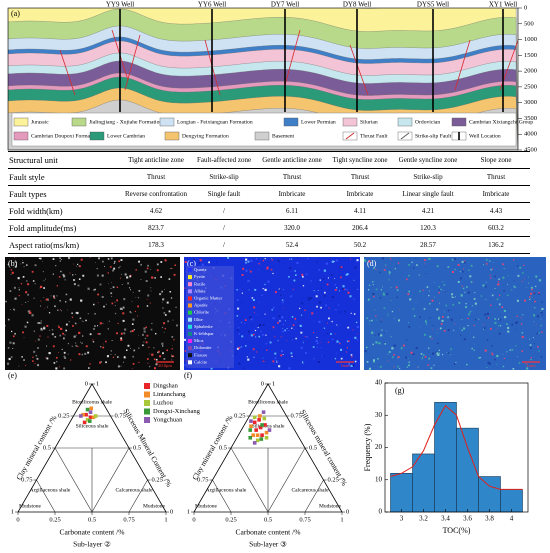  What do you see at coordinates (156, 177) in the screenshot?
I see `table-cell: Thrust` at bounding box center [156, 177].